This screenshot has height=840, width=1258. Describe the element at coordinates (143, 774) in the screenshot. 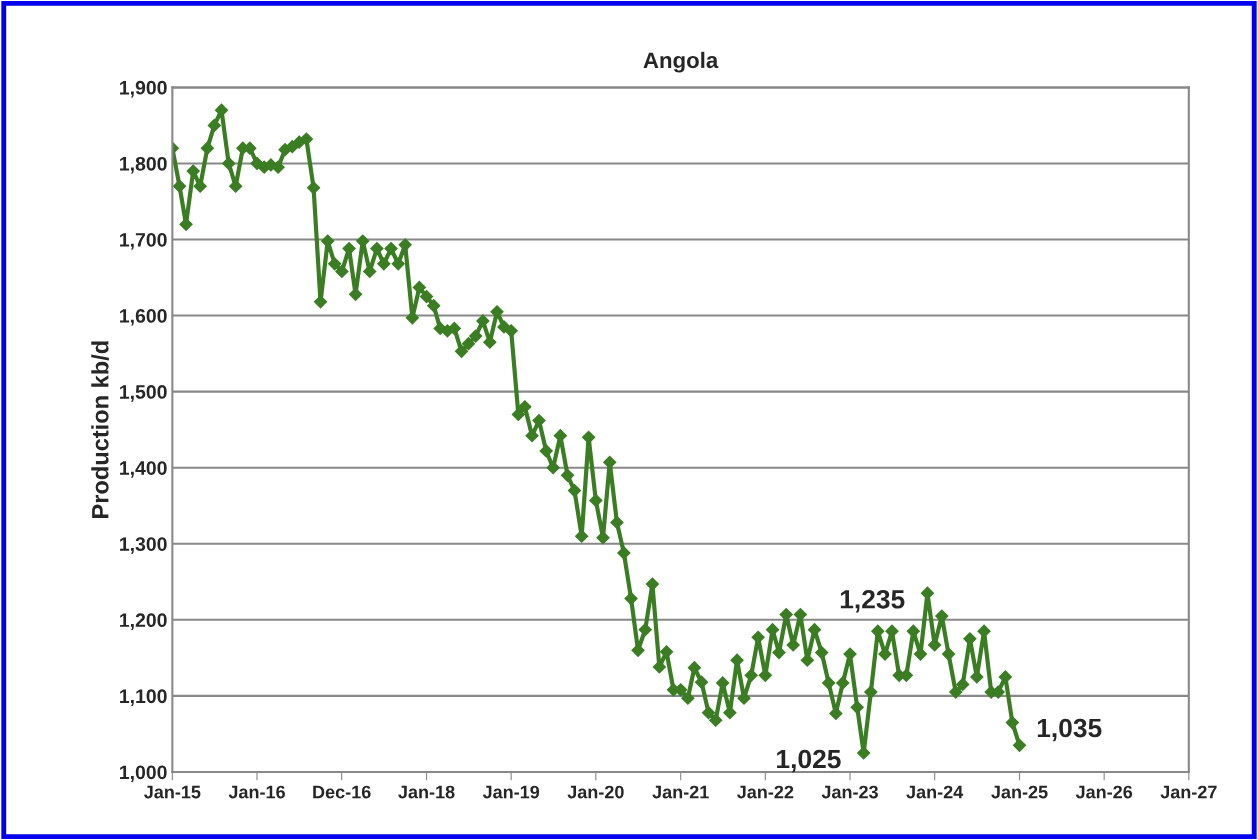

I see `y-tick-label: 1,000` at that location.